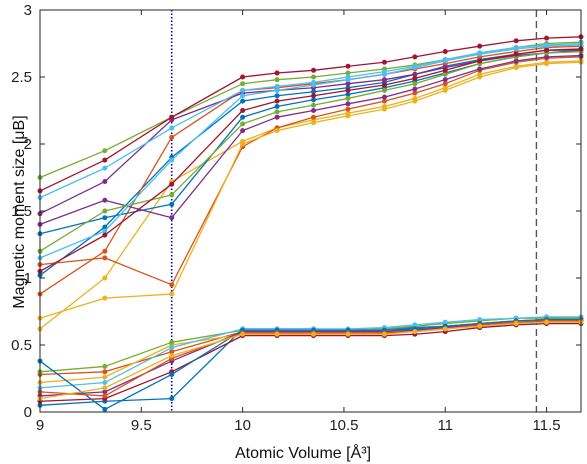  Describe the element at coordinates (21, 345) in the screenshot. I see `y-tick-label: 0.5` at that location.